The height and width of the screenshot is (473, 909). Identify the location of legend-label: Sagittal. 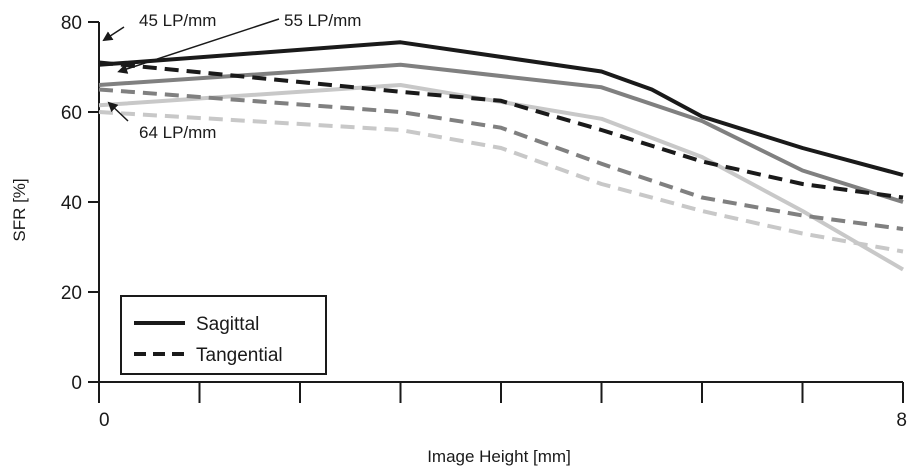
(227, 324).